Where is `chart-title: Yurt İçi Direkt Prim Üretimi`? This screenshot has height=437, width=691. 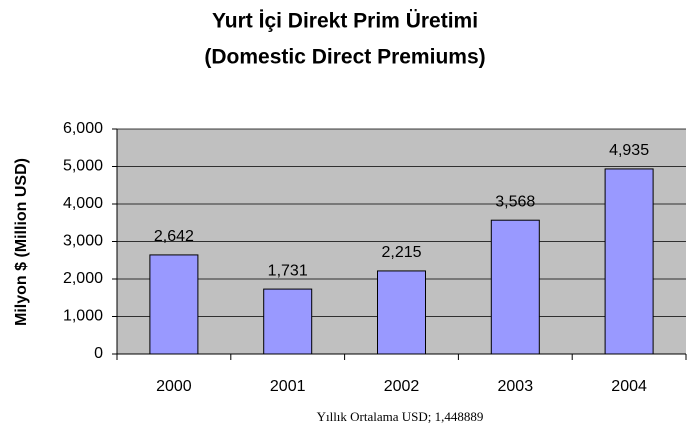 chart-title: Yurt İçi Direkt Prim Üretimi is located at coordinates (345, 21).